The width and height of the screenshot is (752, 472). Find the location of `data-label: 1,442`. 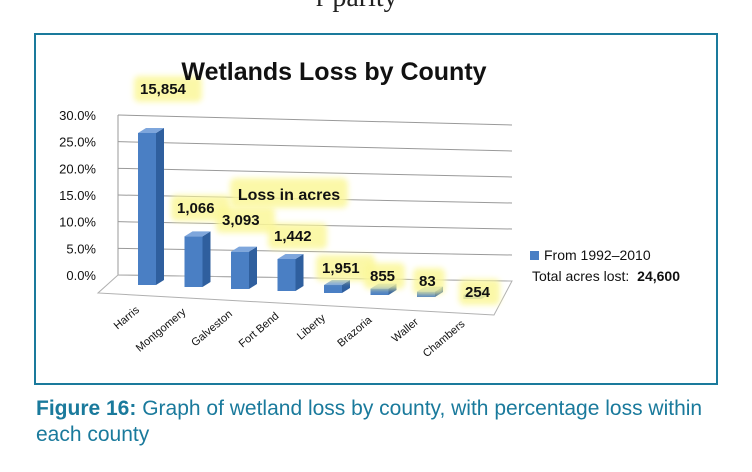

data-label: 1,442 is located at coordinates (293, 236).